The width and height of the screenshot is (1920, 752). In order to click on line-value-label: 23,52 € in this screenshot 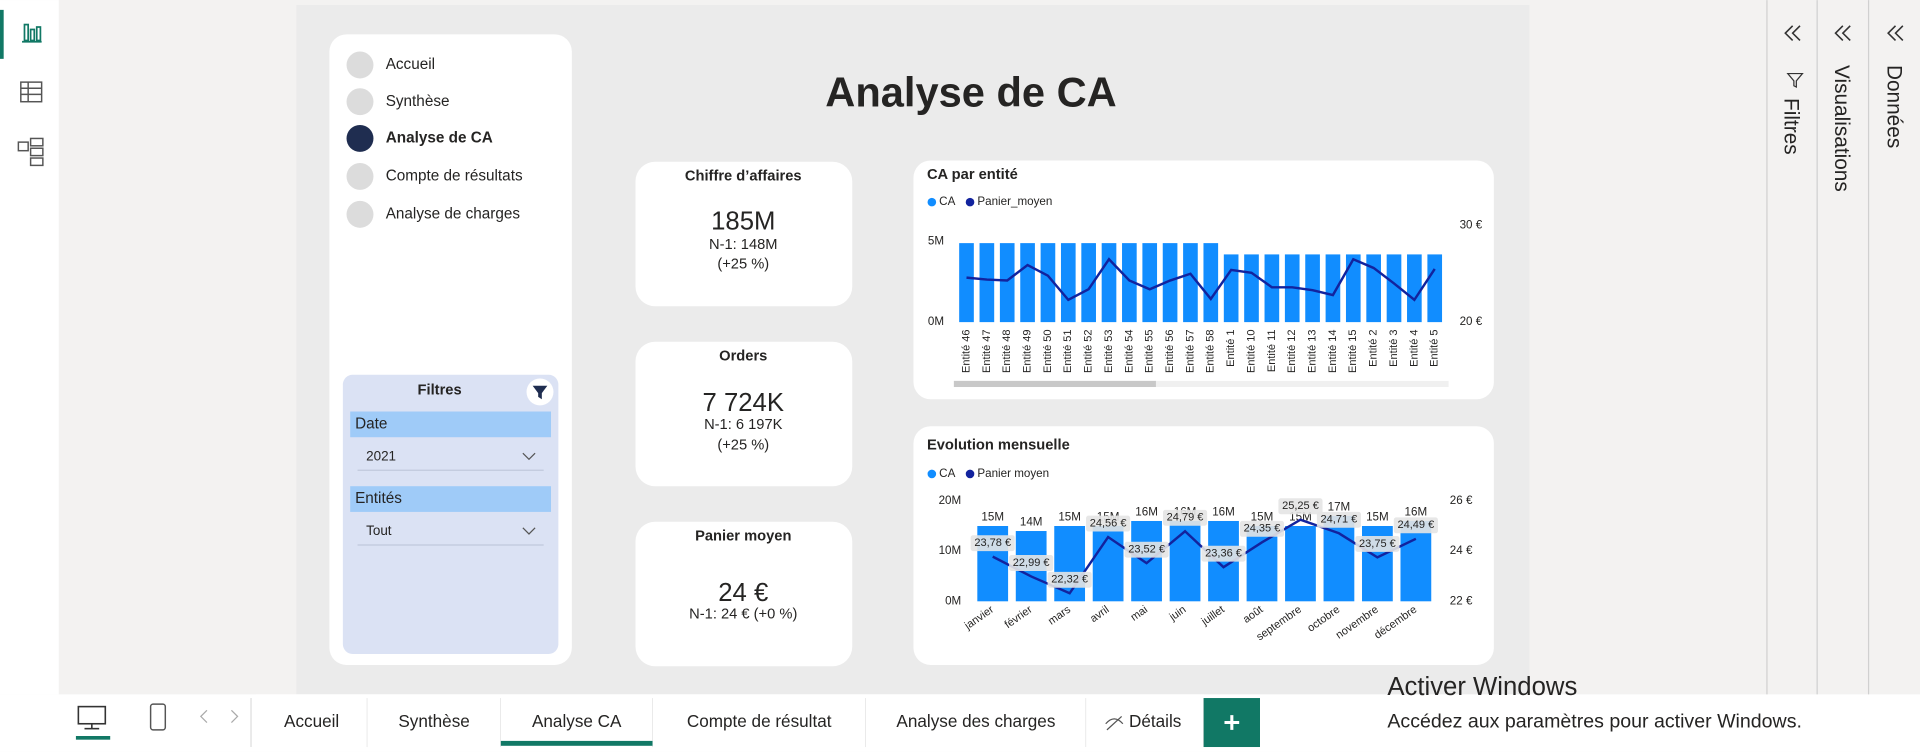, I will do `click(1146, 550)`.